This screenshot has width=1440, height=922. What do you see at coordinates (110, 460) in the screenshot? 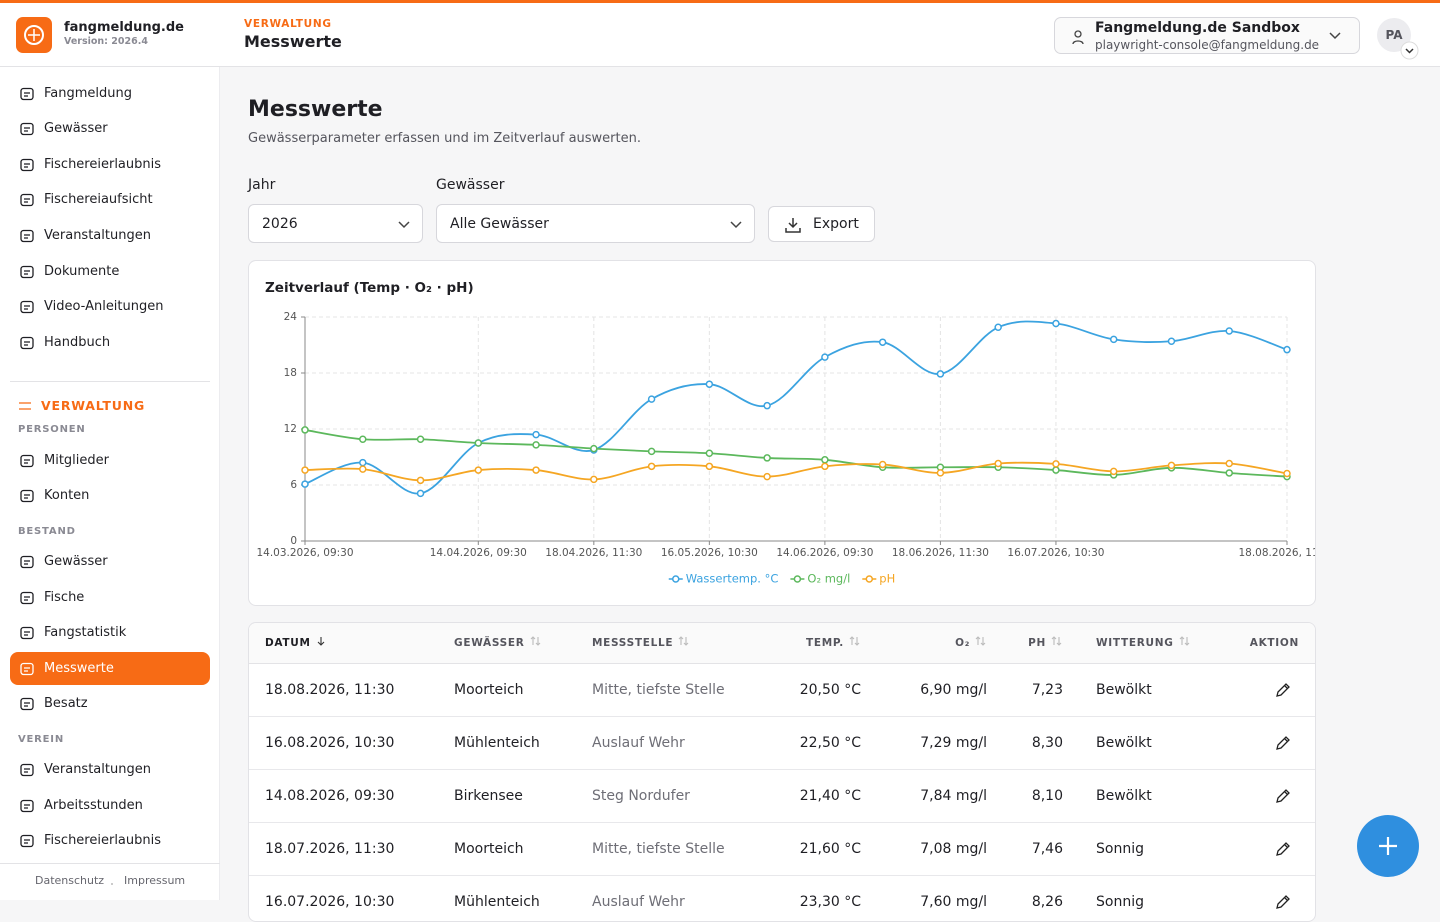
I see `nav-item: Mitglieder` at bounding box center [110, 460].